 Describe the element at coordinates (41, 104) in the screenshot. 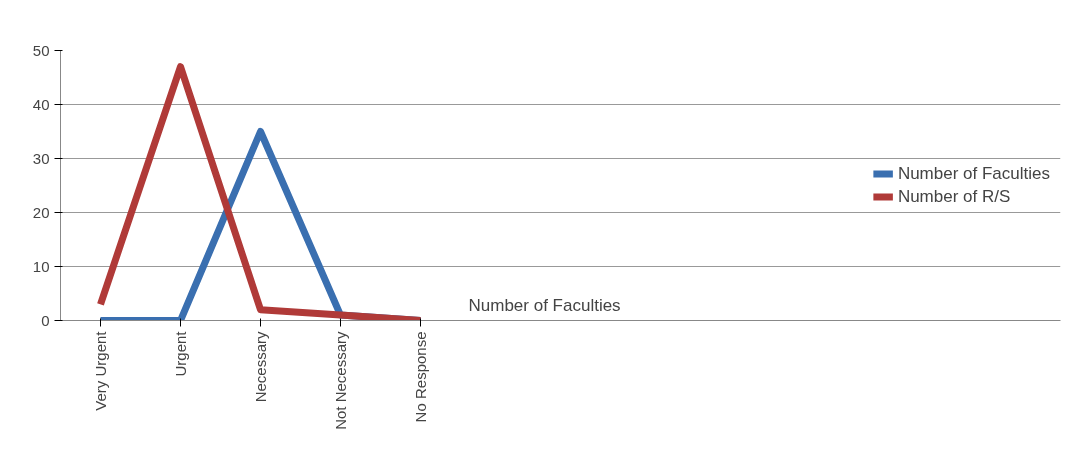

I see `y-tick-label: 40` at that location.